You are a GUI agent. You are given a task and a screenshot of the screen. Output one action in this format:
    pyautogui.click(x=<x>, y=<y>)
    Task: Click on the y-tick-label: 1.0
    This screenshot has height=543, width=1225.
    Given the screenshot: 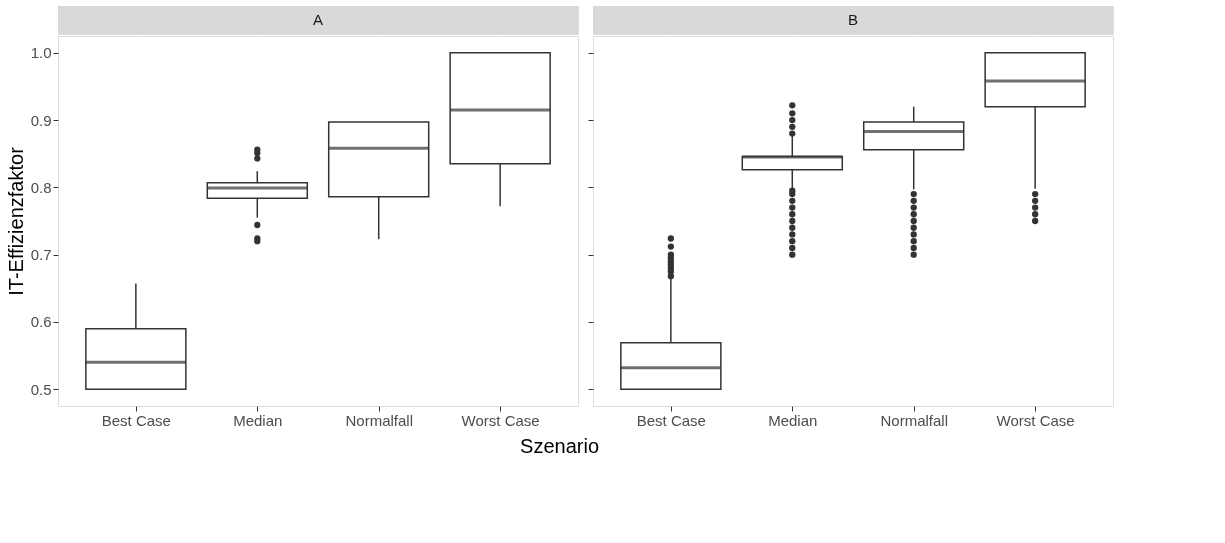 What is the action you would take?
    pyautogui.click(x=41, y=53)
    